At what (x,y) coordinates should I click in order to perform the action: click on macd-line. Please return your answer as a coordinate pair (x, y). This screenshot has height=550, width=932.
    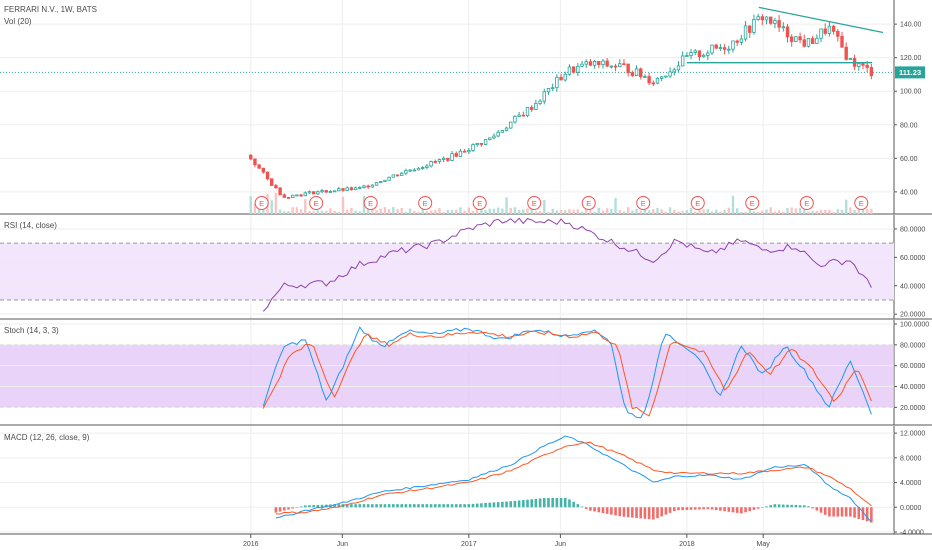
    Looking at the image, I should click on (573, 479).